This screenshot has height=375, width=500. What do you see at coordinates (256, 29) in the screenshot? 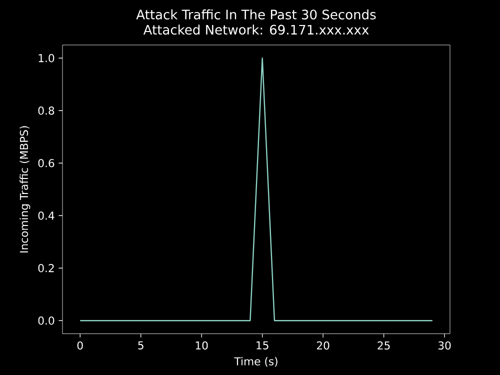
I see `chart-subtitle: Attacked Network: 69.171.xxx.xxx` at bounding box center [256, 29].